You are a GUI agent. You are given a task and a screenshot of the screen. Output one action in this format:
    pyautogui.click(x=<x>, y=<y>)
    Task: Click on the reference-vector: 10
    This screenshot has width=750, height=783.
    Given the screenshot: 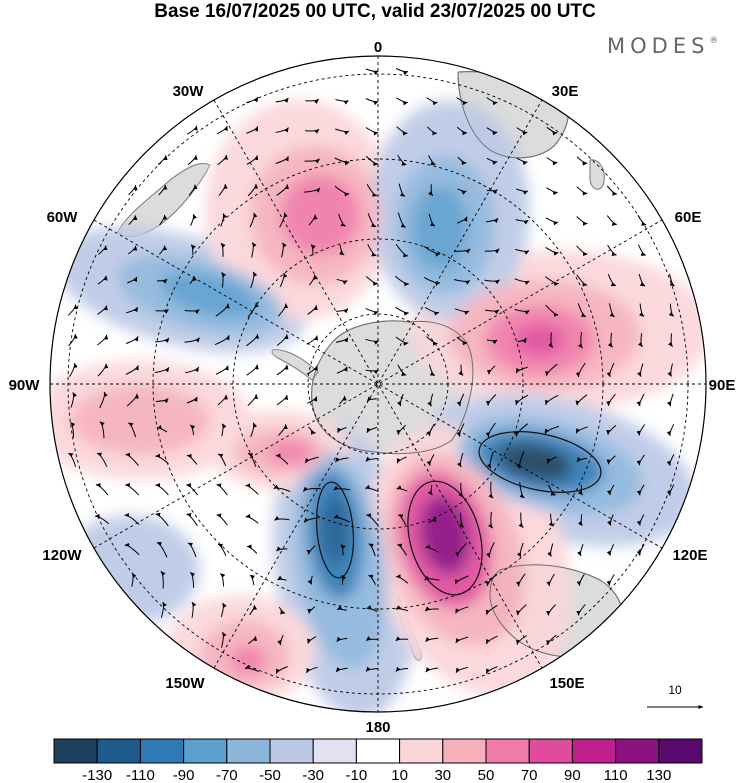 What is the action you would take?
    pyautogui.click(x=675, y=696)
    